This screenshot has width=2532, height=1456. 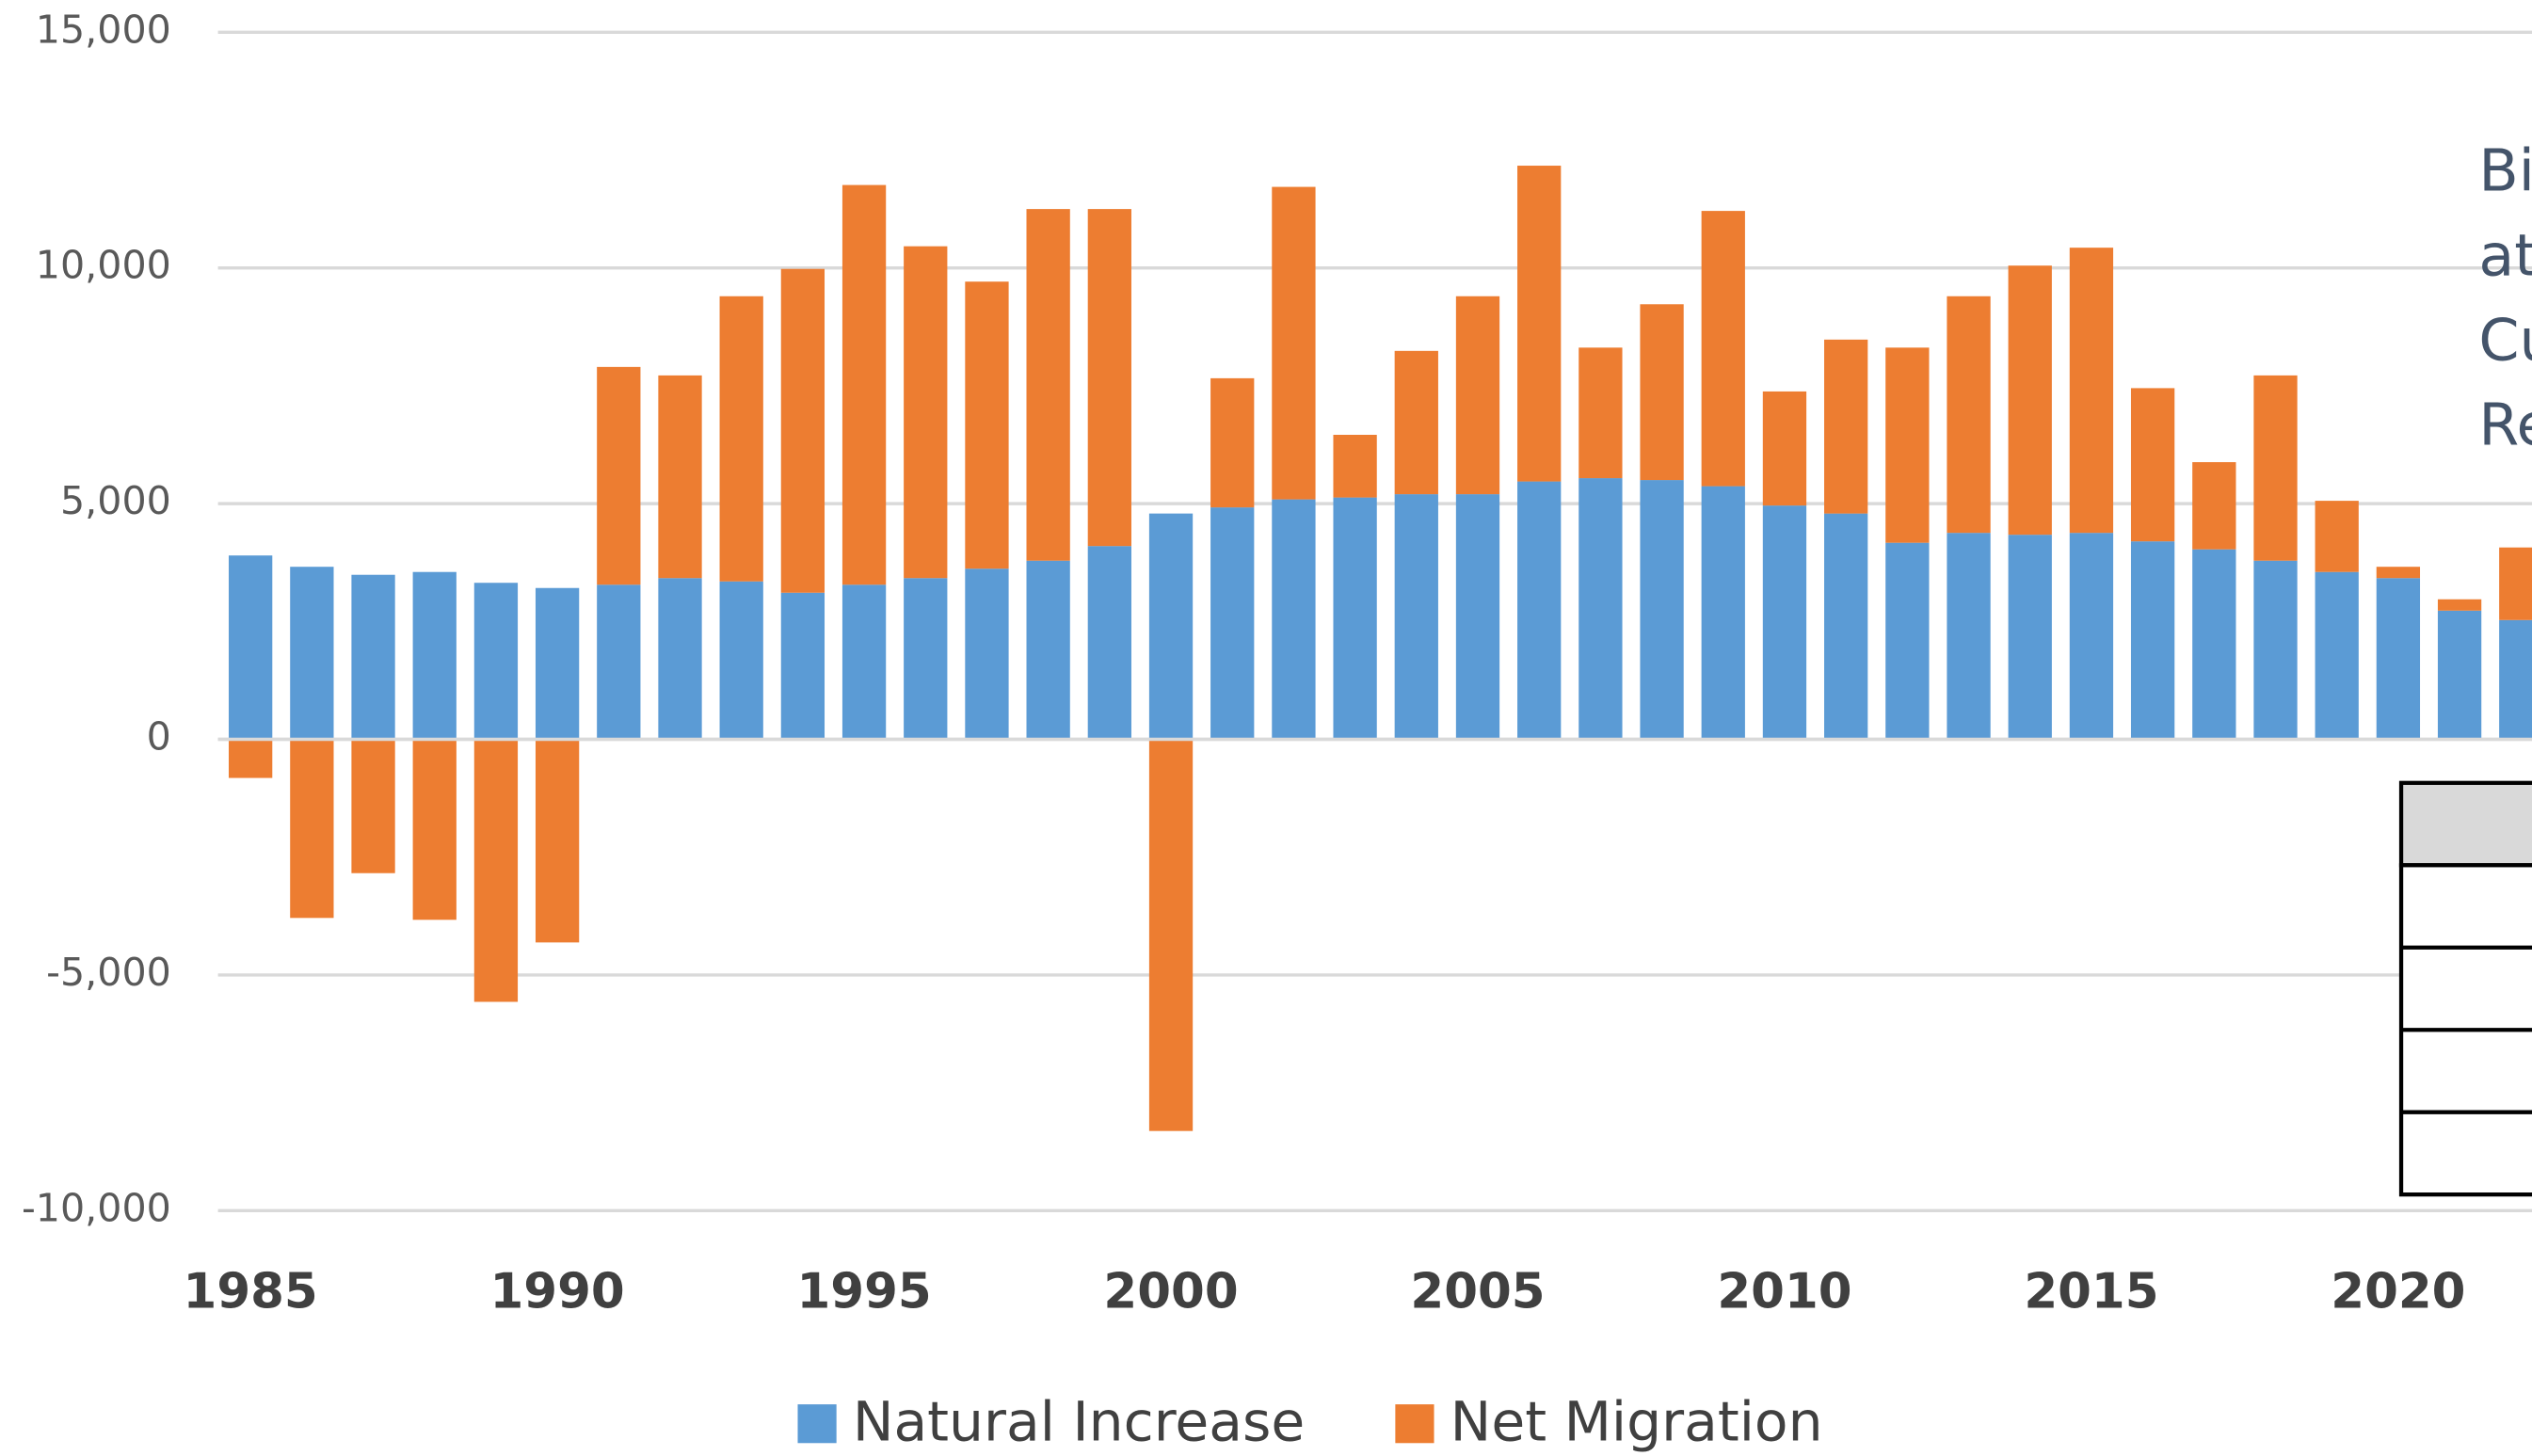 What do you see at coordinates (557, 1291) in the screenshot?
I see `x-tick-label: 1990` at bounding box center [557, 1291].